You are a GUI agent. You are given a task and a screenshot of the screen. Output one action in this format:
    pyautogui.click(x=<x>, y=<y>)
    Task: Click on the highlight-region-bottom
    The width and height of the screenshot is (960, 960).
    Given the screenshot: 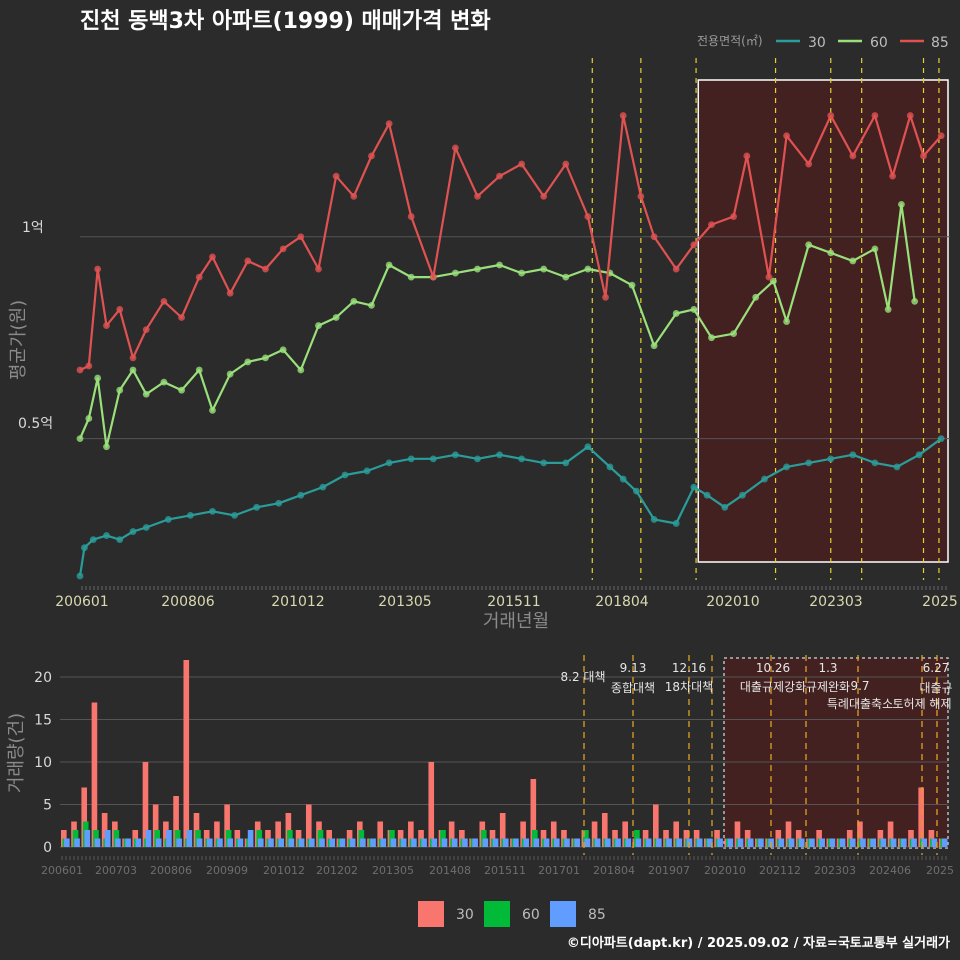 What is the action you would take?
    pyautogui.click(x=836, y=753)
    